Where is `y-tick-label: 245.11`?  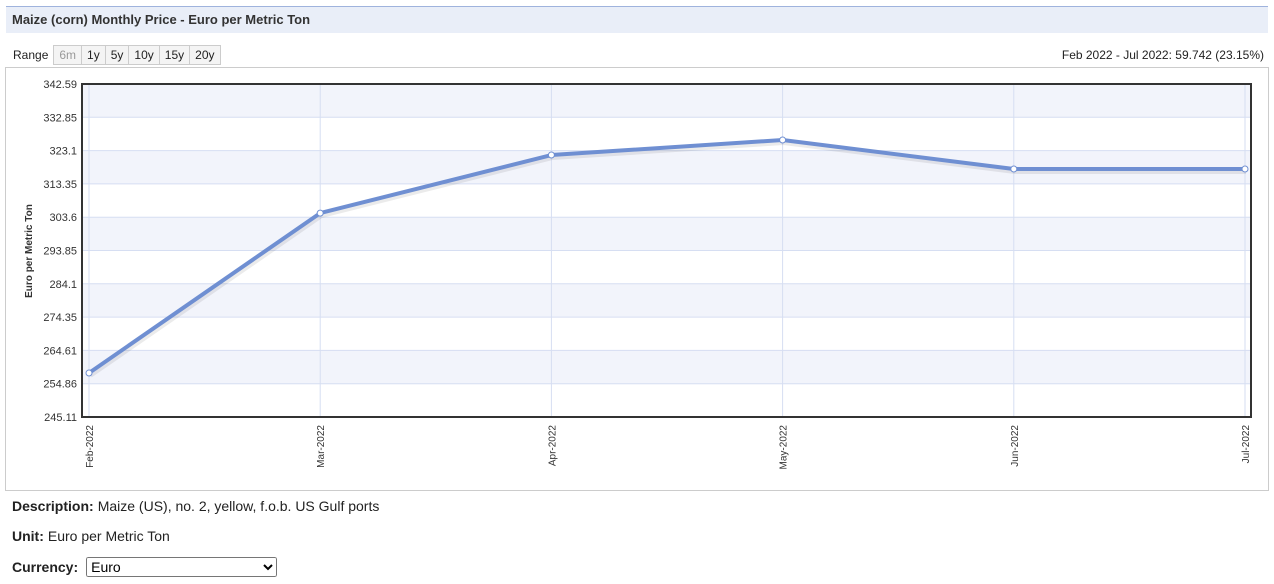 y-tick-label: 245.11 is located at coordinates (60, 418).